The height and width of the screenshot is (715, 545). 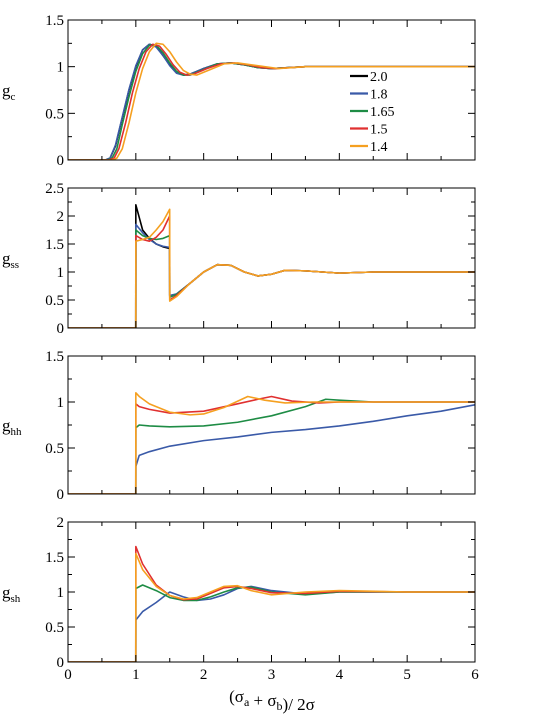 What do you see at coordinates (15, 265) in the screenshot?
I see `y-axis-label-subscript: ss` at bounding box center [15, 265].